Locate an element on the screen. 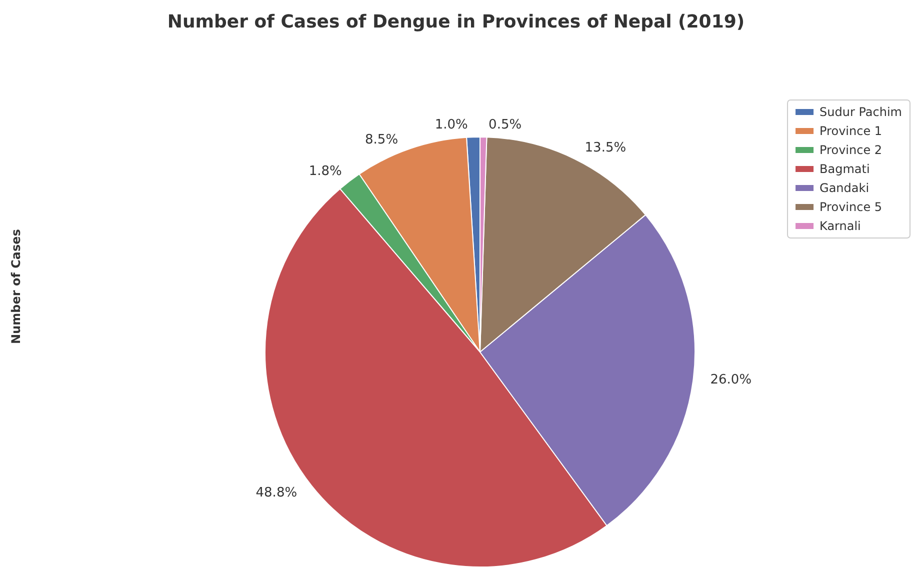 The image size is (912, 573). text: Number of Cases is located at coordinates (16, 286).